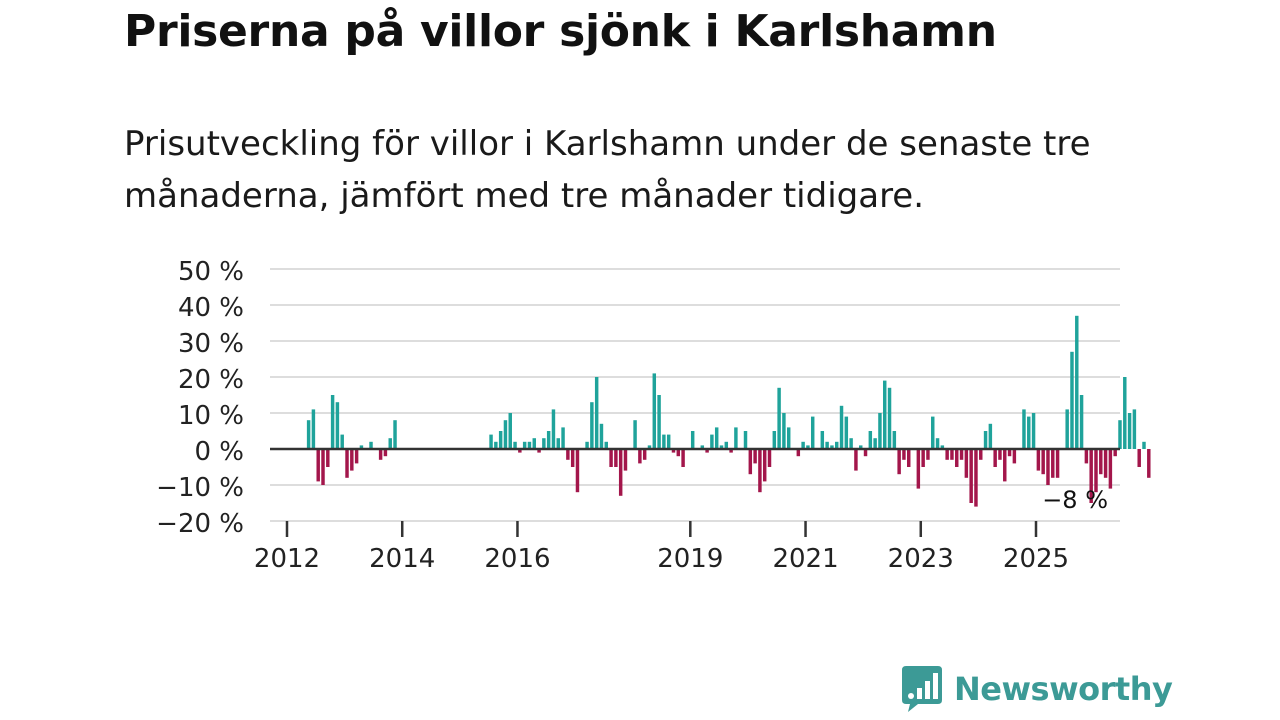  I want to click on y-tick-label: −20 %, so click(200, 524).